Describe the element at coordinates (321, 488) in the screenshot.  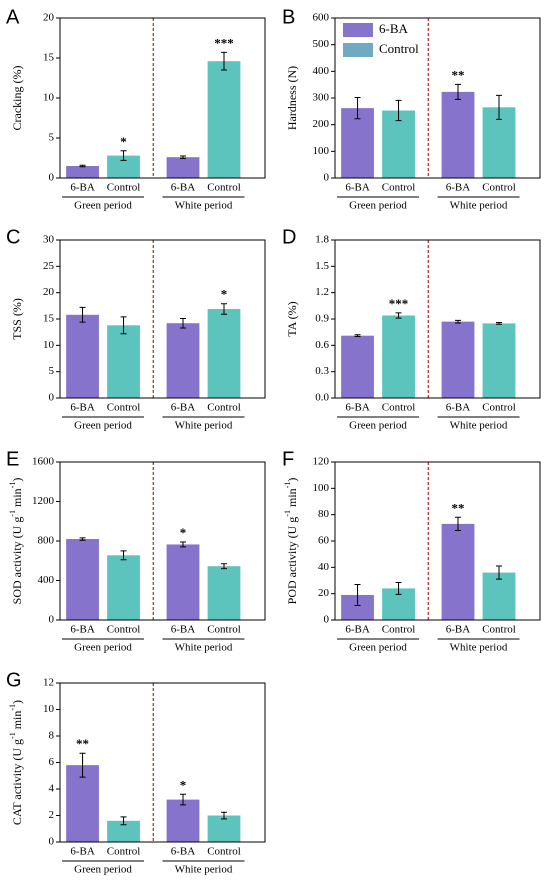
I see `y-tick-label: 100` at that location.